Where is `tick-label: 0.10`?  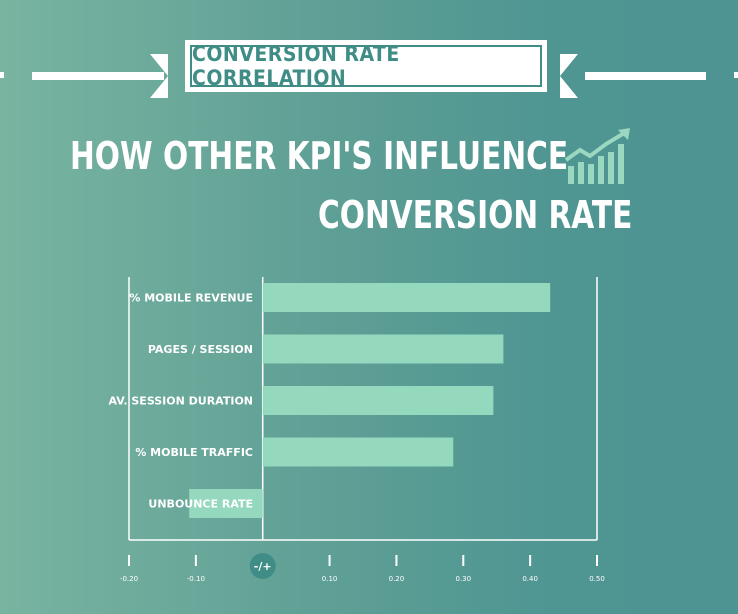
tick-label: 0.10 is located at coordinates (330, 579).